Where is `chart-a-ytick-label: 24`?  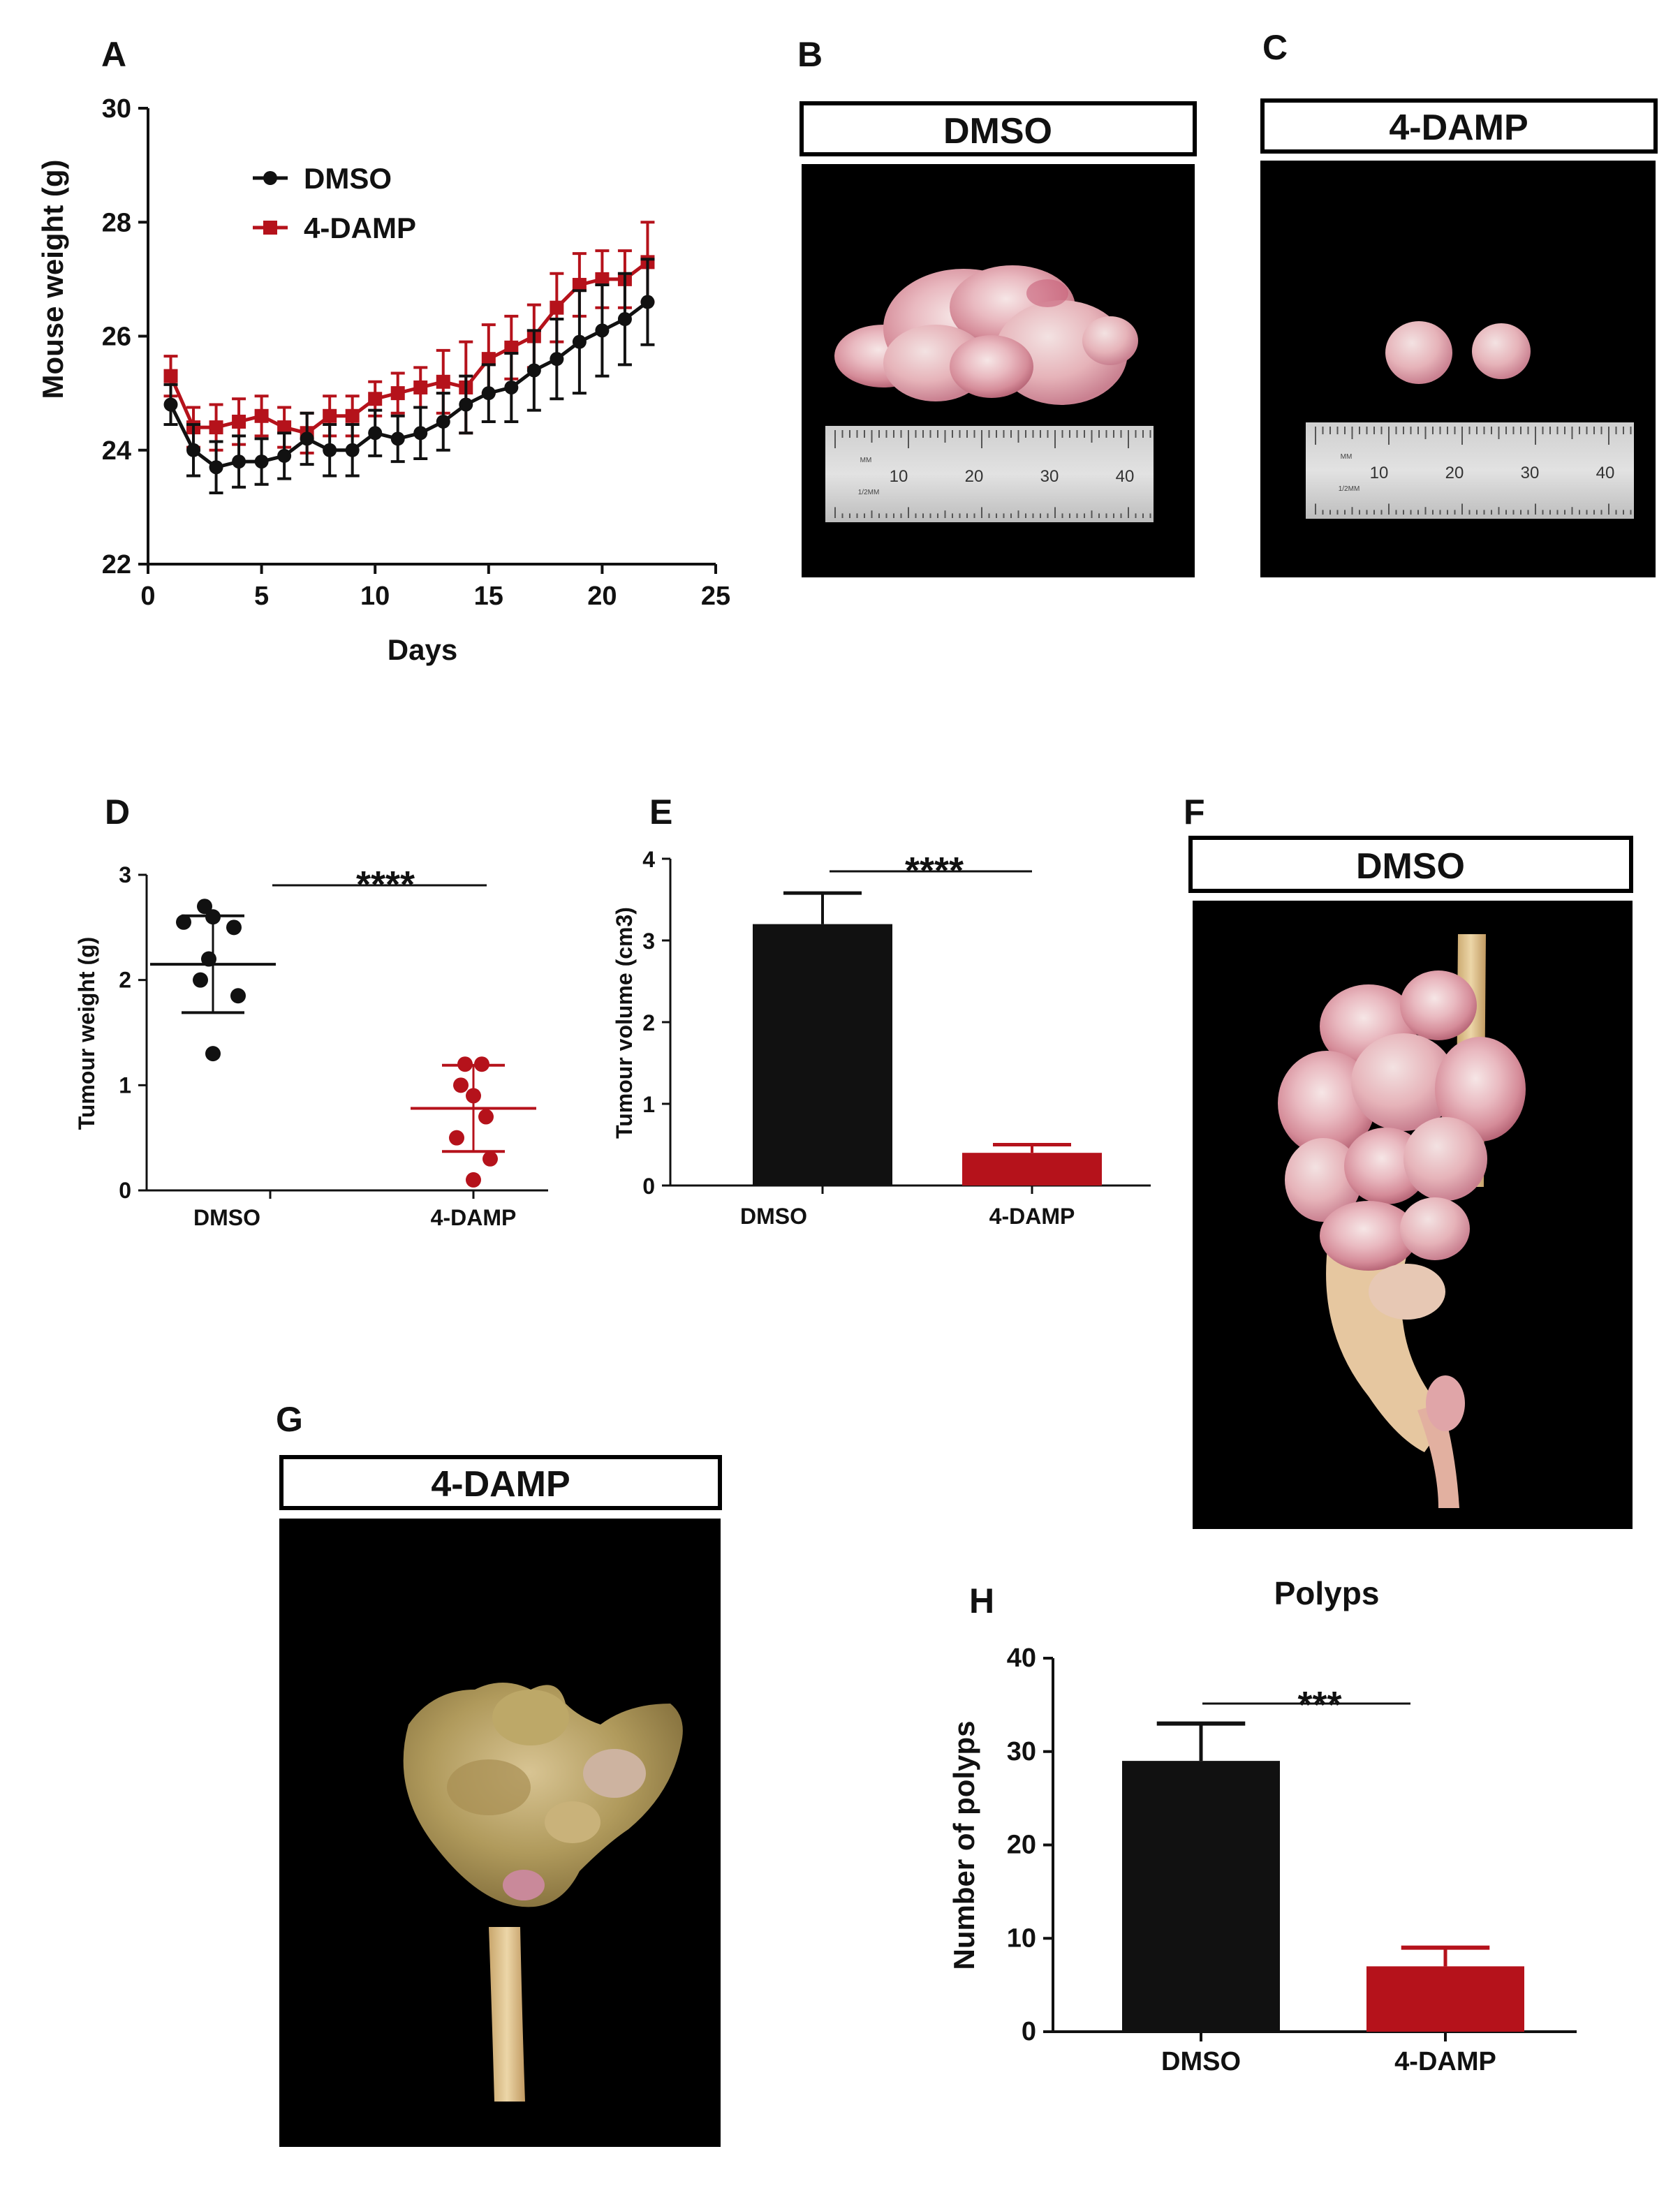
chart-a-ytick-label: 24 is located at coordinates (117, 451).